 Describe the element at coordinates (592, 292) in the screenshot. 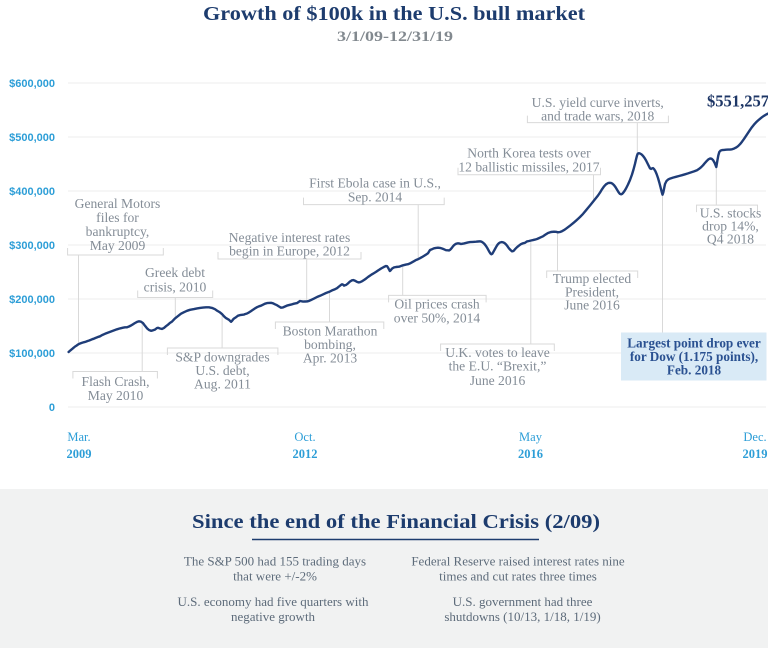

I see `svg-text: President,` at that location.